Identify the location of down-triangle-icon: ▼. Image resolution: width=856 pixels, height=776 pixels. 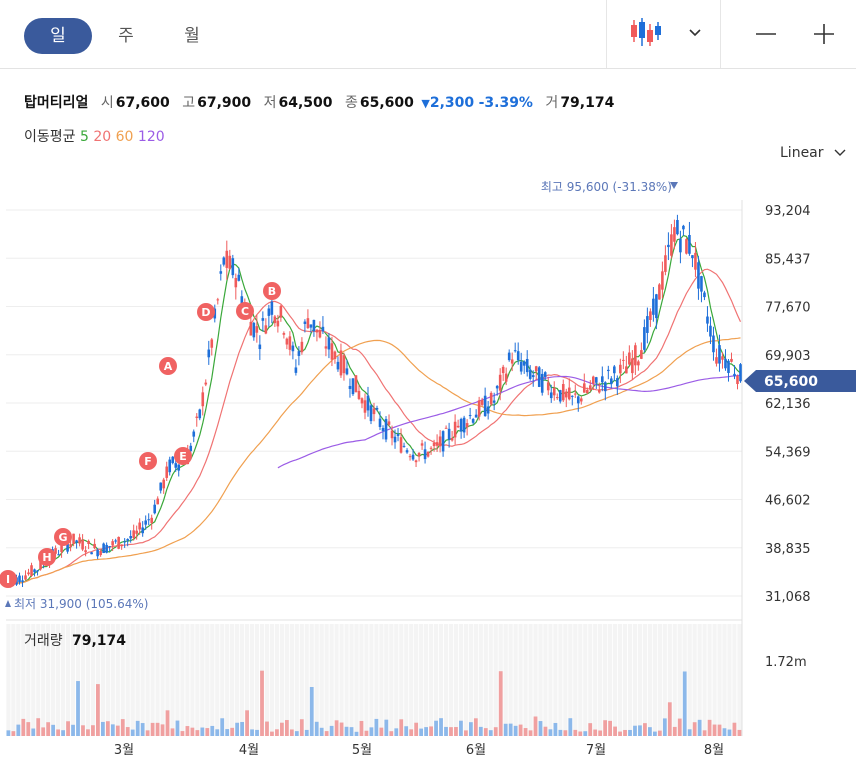
(425, 103).